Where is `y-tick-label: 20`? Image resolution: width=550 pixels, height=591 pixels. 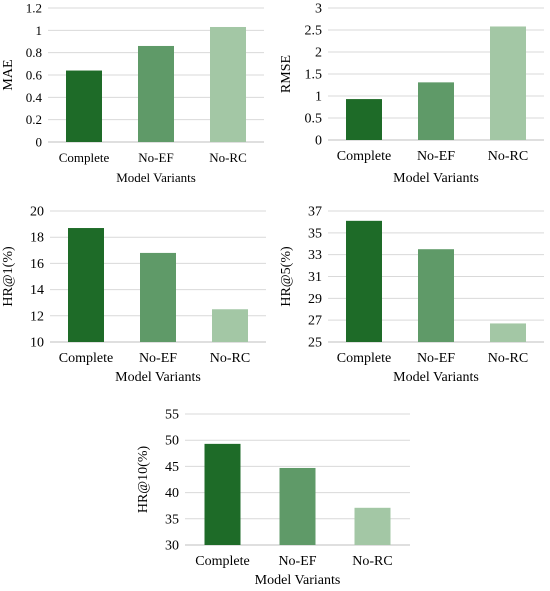
y-tick-label: 20 is located at coordinates (37, 212).